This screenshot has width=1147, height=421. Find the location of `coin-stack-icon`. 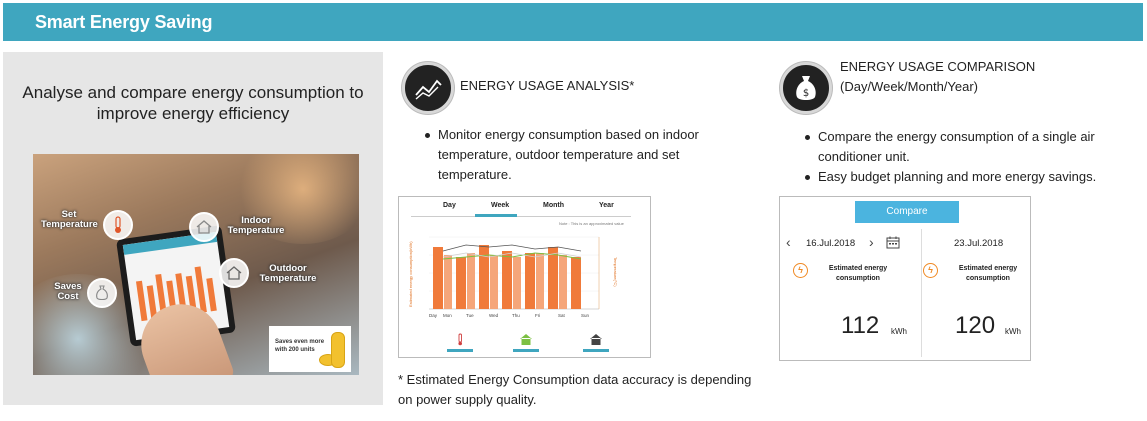

coin-stack-icon is located at coordinates (338, 350).